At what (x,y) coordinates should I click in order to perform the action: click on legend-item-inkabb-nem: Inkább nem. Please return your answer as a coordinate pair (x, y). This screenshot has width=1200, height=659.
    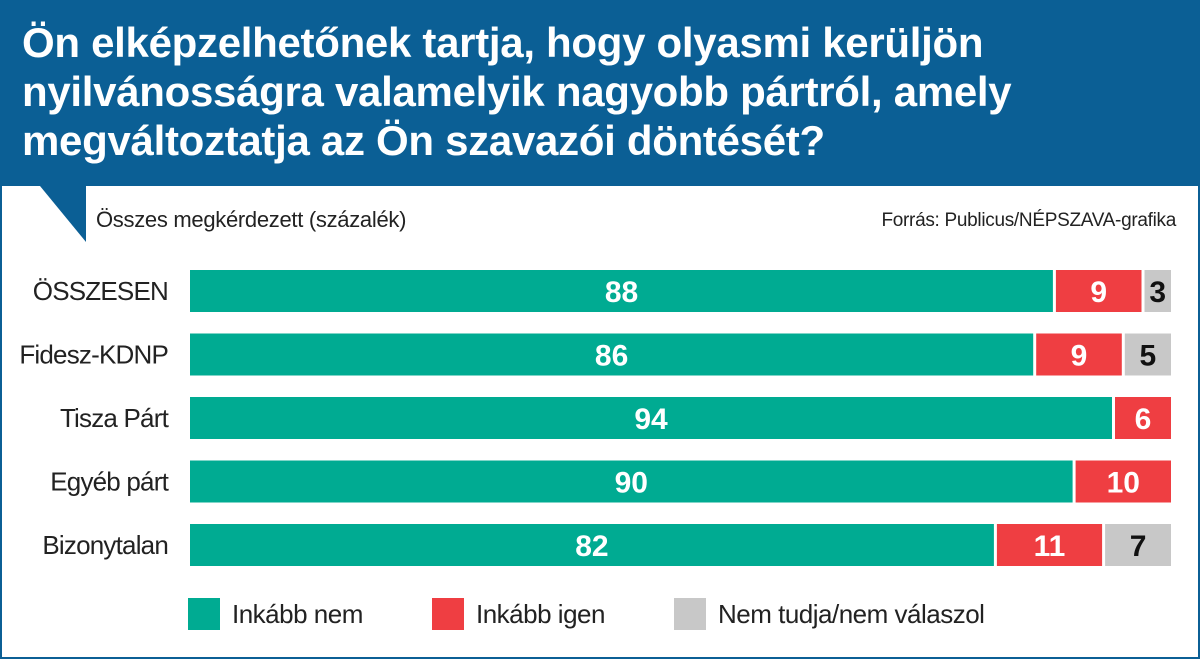
    Looking at the image, I should click on (275, 614).